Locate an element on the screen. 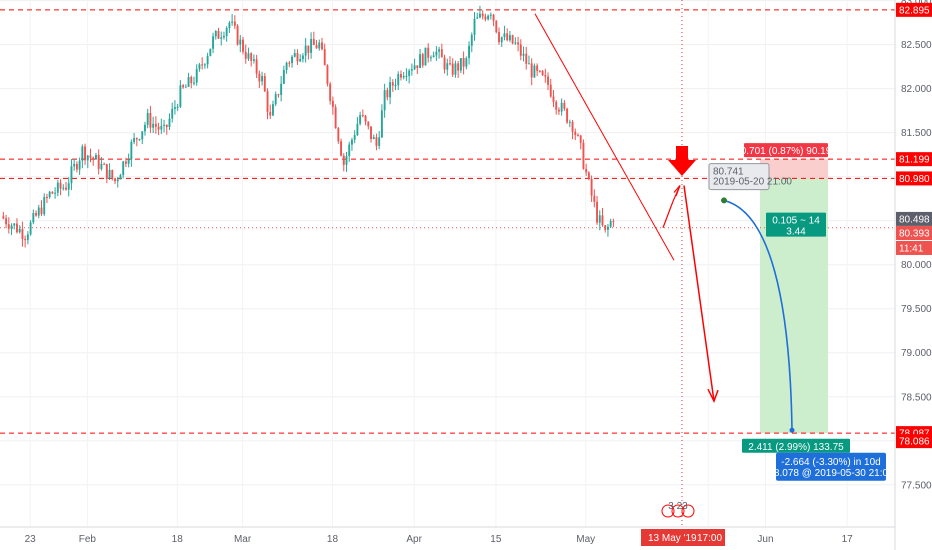 The image size is (932, 550). down-arrow-head is located at coordinates (713, 396).